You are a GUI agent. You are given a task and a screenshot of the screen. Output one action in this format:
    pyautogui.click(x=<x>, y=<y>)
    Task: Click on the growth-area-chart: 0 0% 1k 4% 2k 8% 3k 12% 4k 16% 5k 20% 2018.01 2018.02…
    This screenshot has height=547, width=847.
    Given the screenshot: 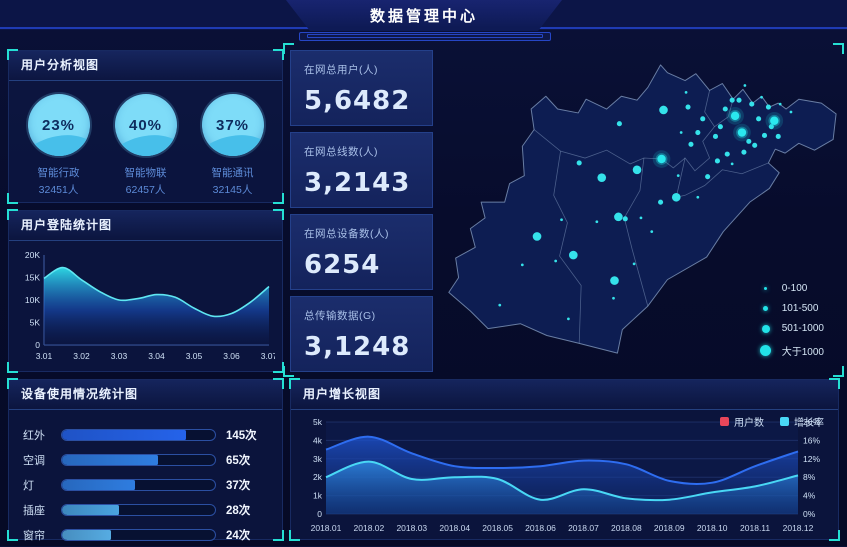 What is the action you would take?
    pyautogui.click(x=564, y=477)
    